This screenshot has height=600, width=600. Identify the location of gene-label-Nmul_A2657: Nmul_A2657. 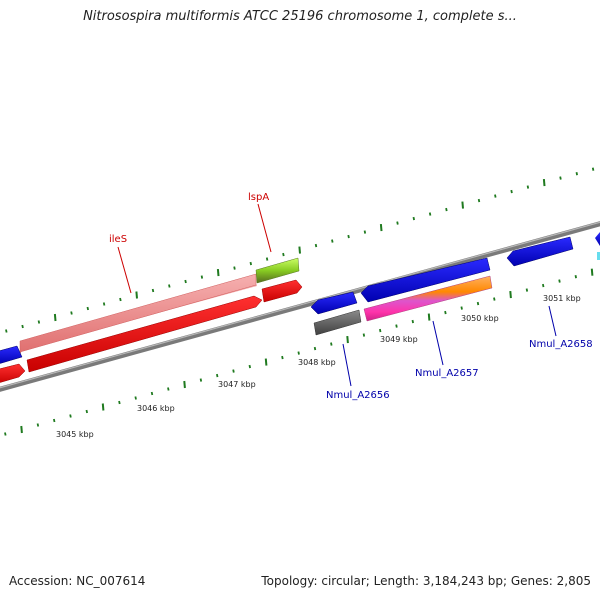
(447, 373).